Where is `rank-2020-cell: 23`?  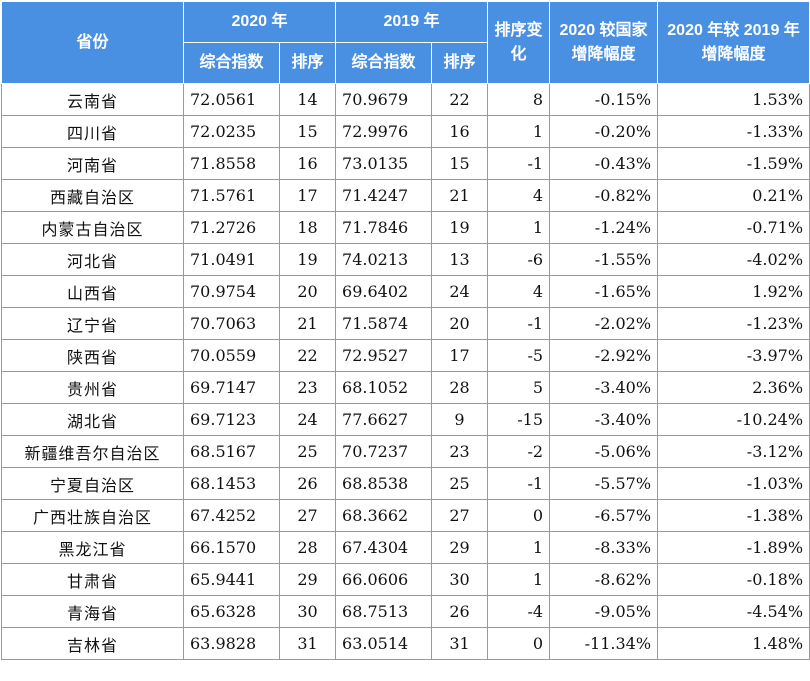
rank-2020-cell: 23 is located at coordinates (307, 387).